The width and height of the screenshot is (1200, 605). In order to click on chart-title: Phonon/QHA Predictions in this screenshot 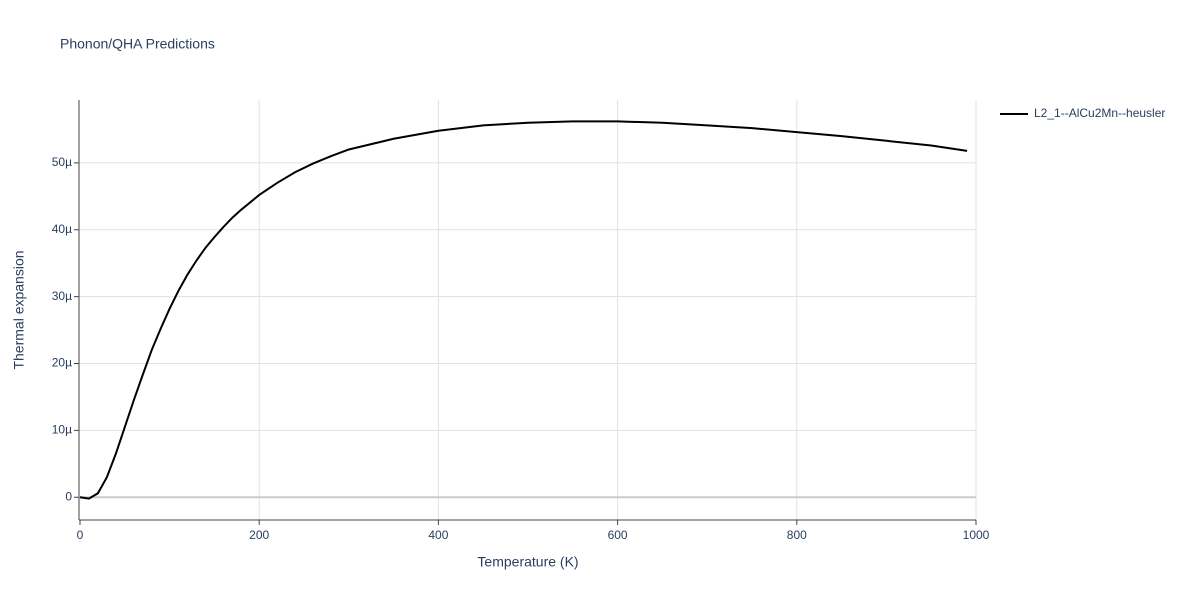, I will do `click(137, 44)`.